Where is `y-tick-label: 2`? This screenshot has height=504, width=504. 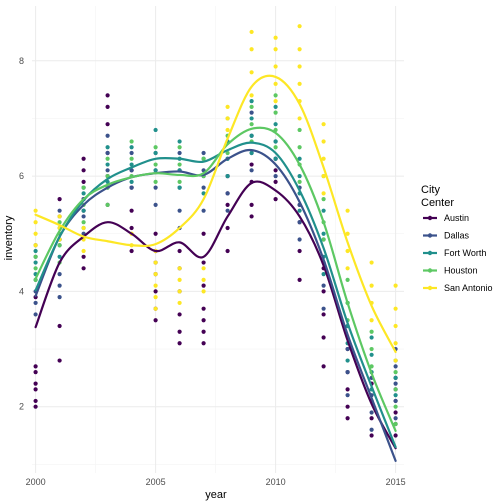
y-tick-label: 2 is located at coordinates (21, 407).